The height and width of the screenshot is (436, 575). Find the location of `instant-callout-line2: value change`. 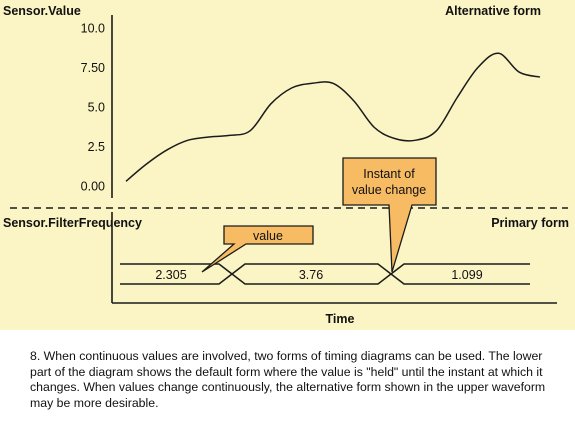

instant-callout-line2: value change is located at coordinates (389, 190).